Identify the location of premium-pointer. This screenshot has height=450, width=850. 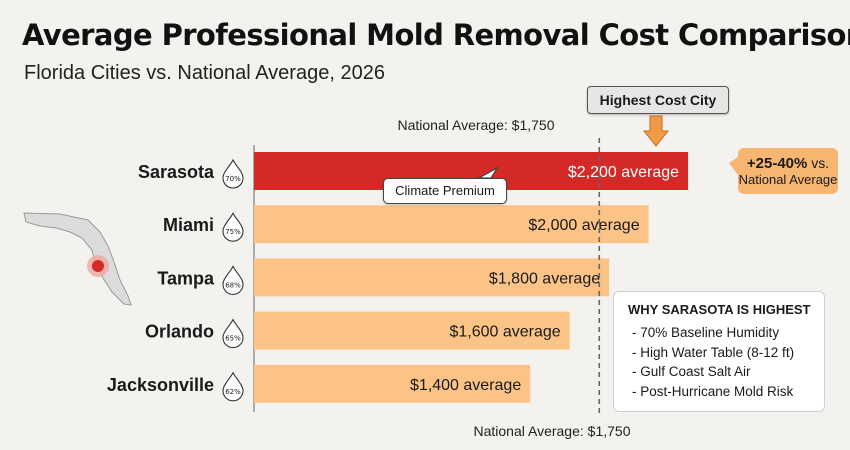
(733, 166).